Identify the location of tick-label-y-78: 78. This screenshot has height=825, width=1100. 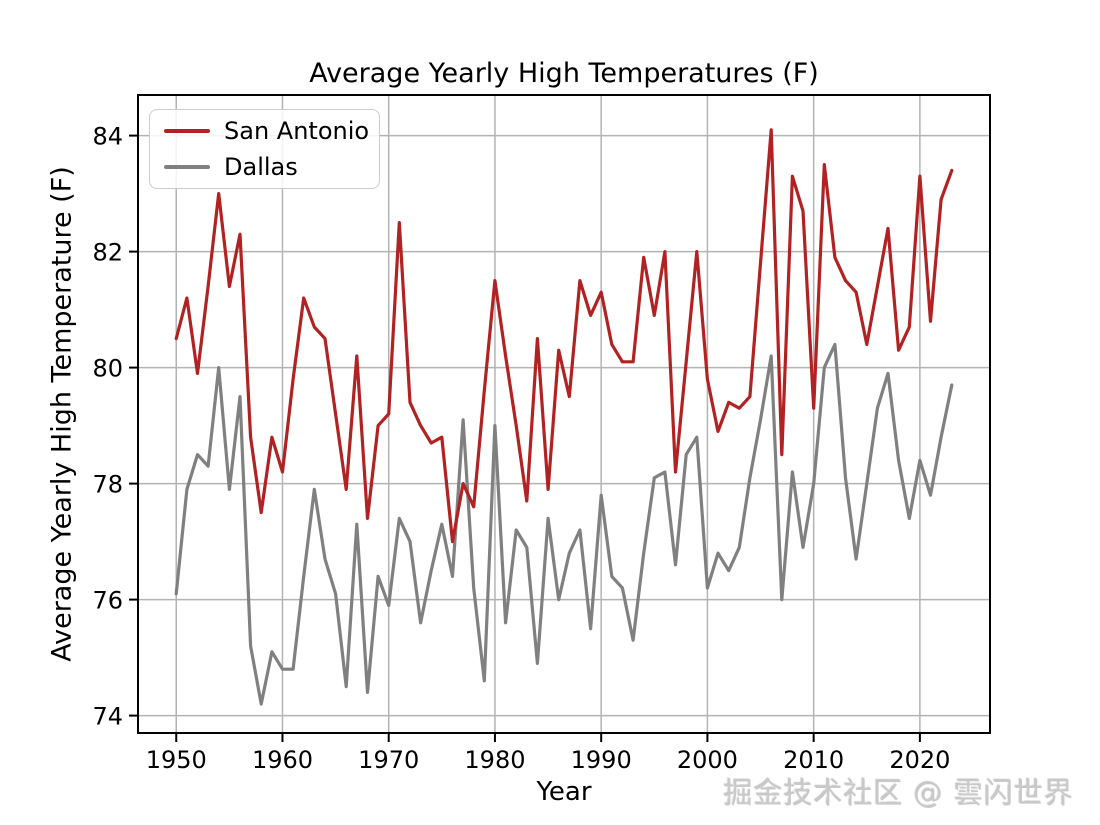
(107, 485).